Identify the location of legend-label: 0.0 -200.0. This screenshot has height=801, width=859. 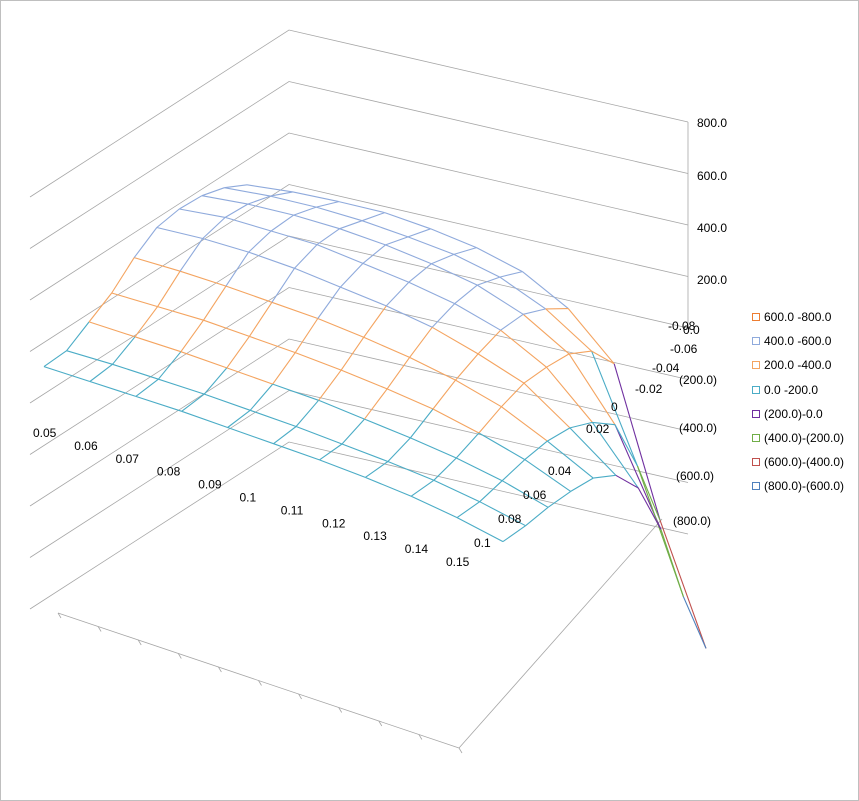
(791, 389).